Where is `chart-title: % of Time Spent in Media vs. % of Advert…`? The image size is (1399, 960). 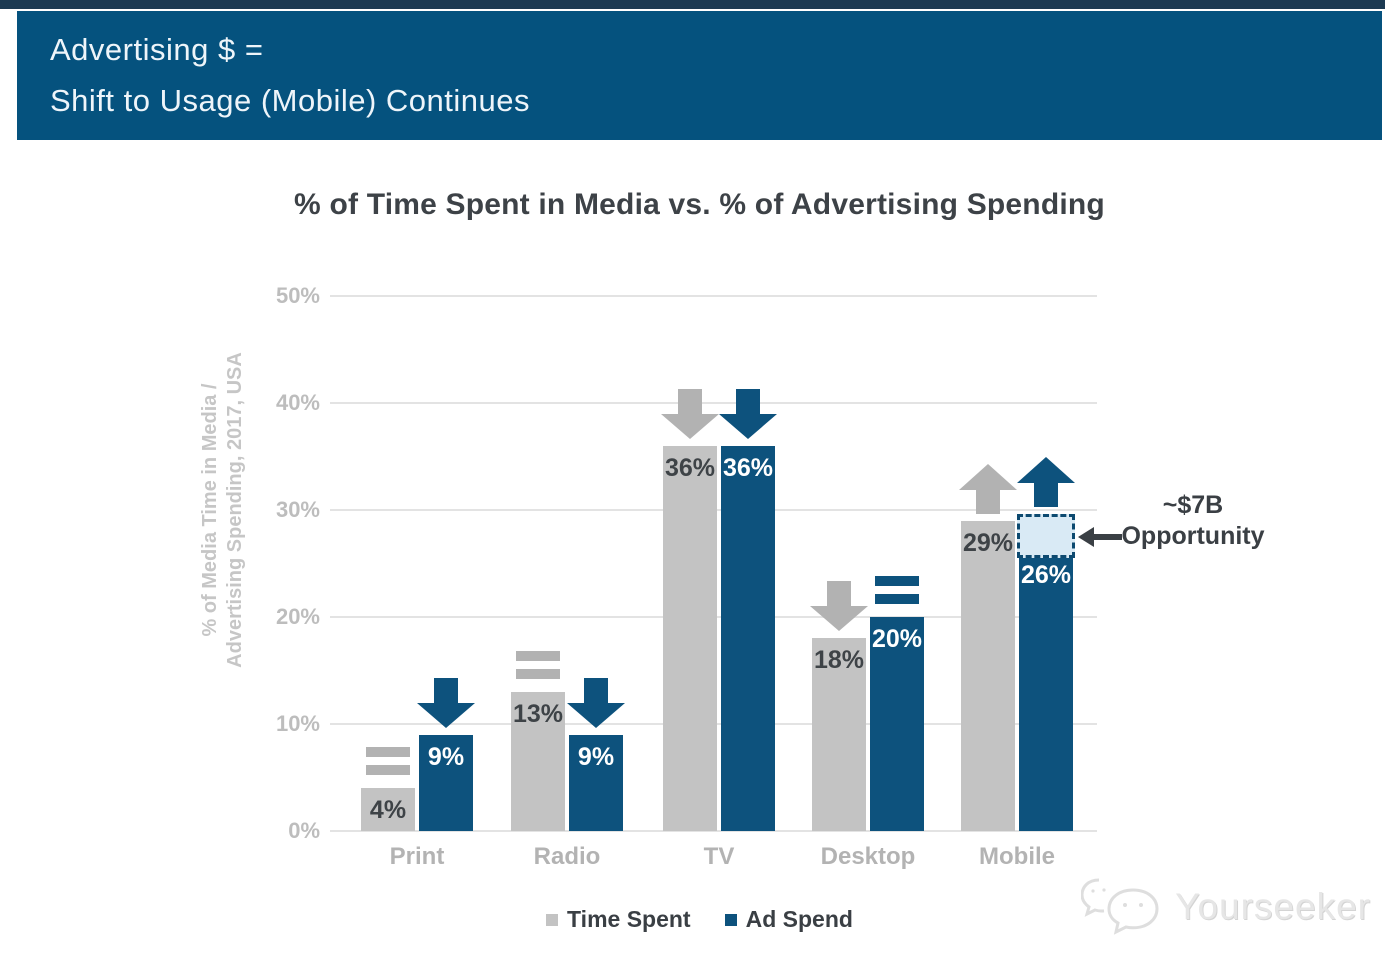 chart-title: % of Time Spent in Media vs. % of Advert… is located at coordinates (699, 204).